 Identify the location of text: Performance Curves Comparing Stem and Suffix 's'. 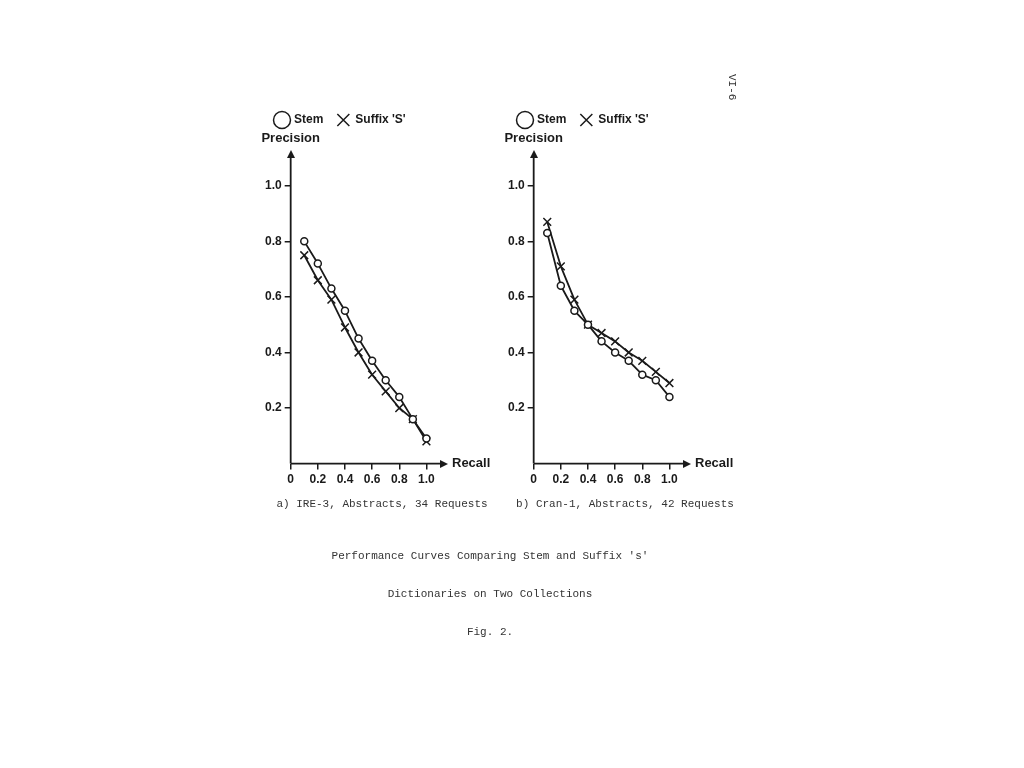
(490, 556).